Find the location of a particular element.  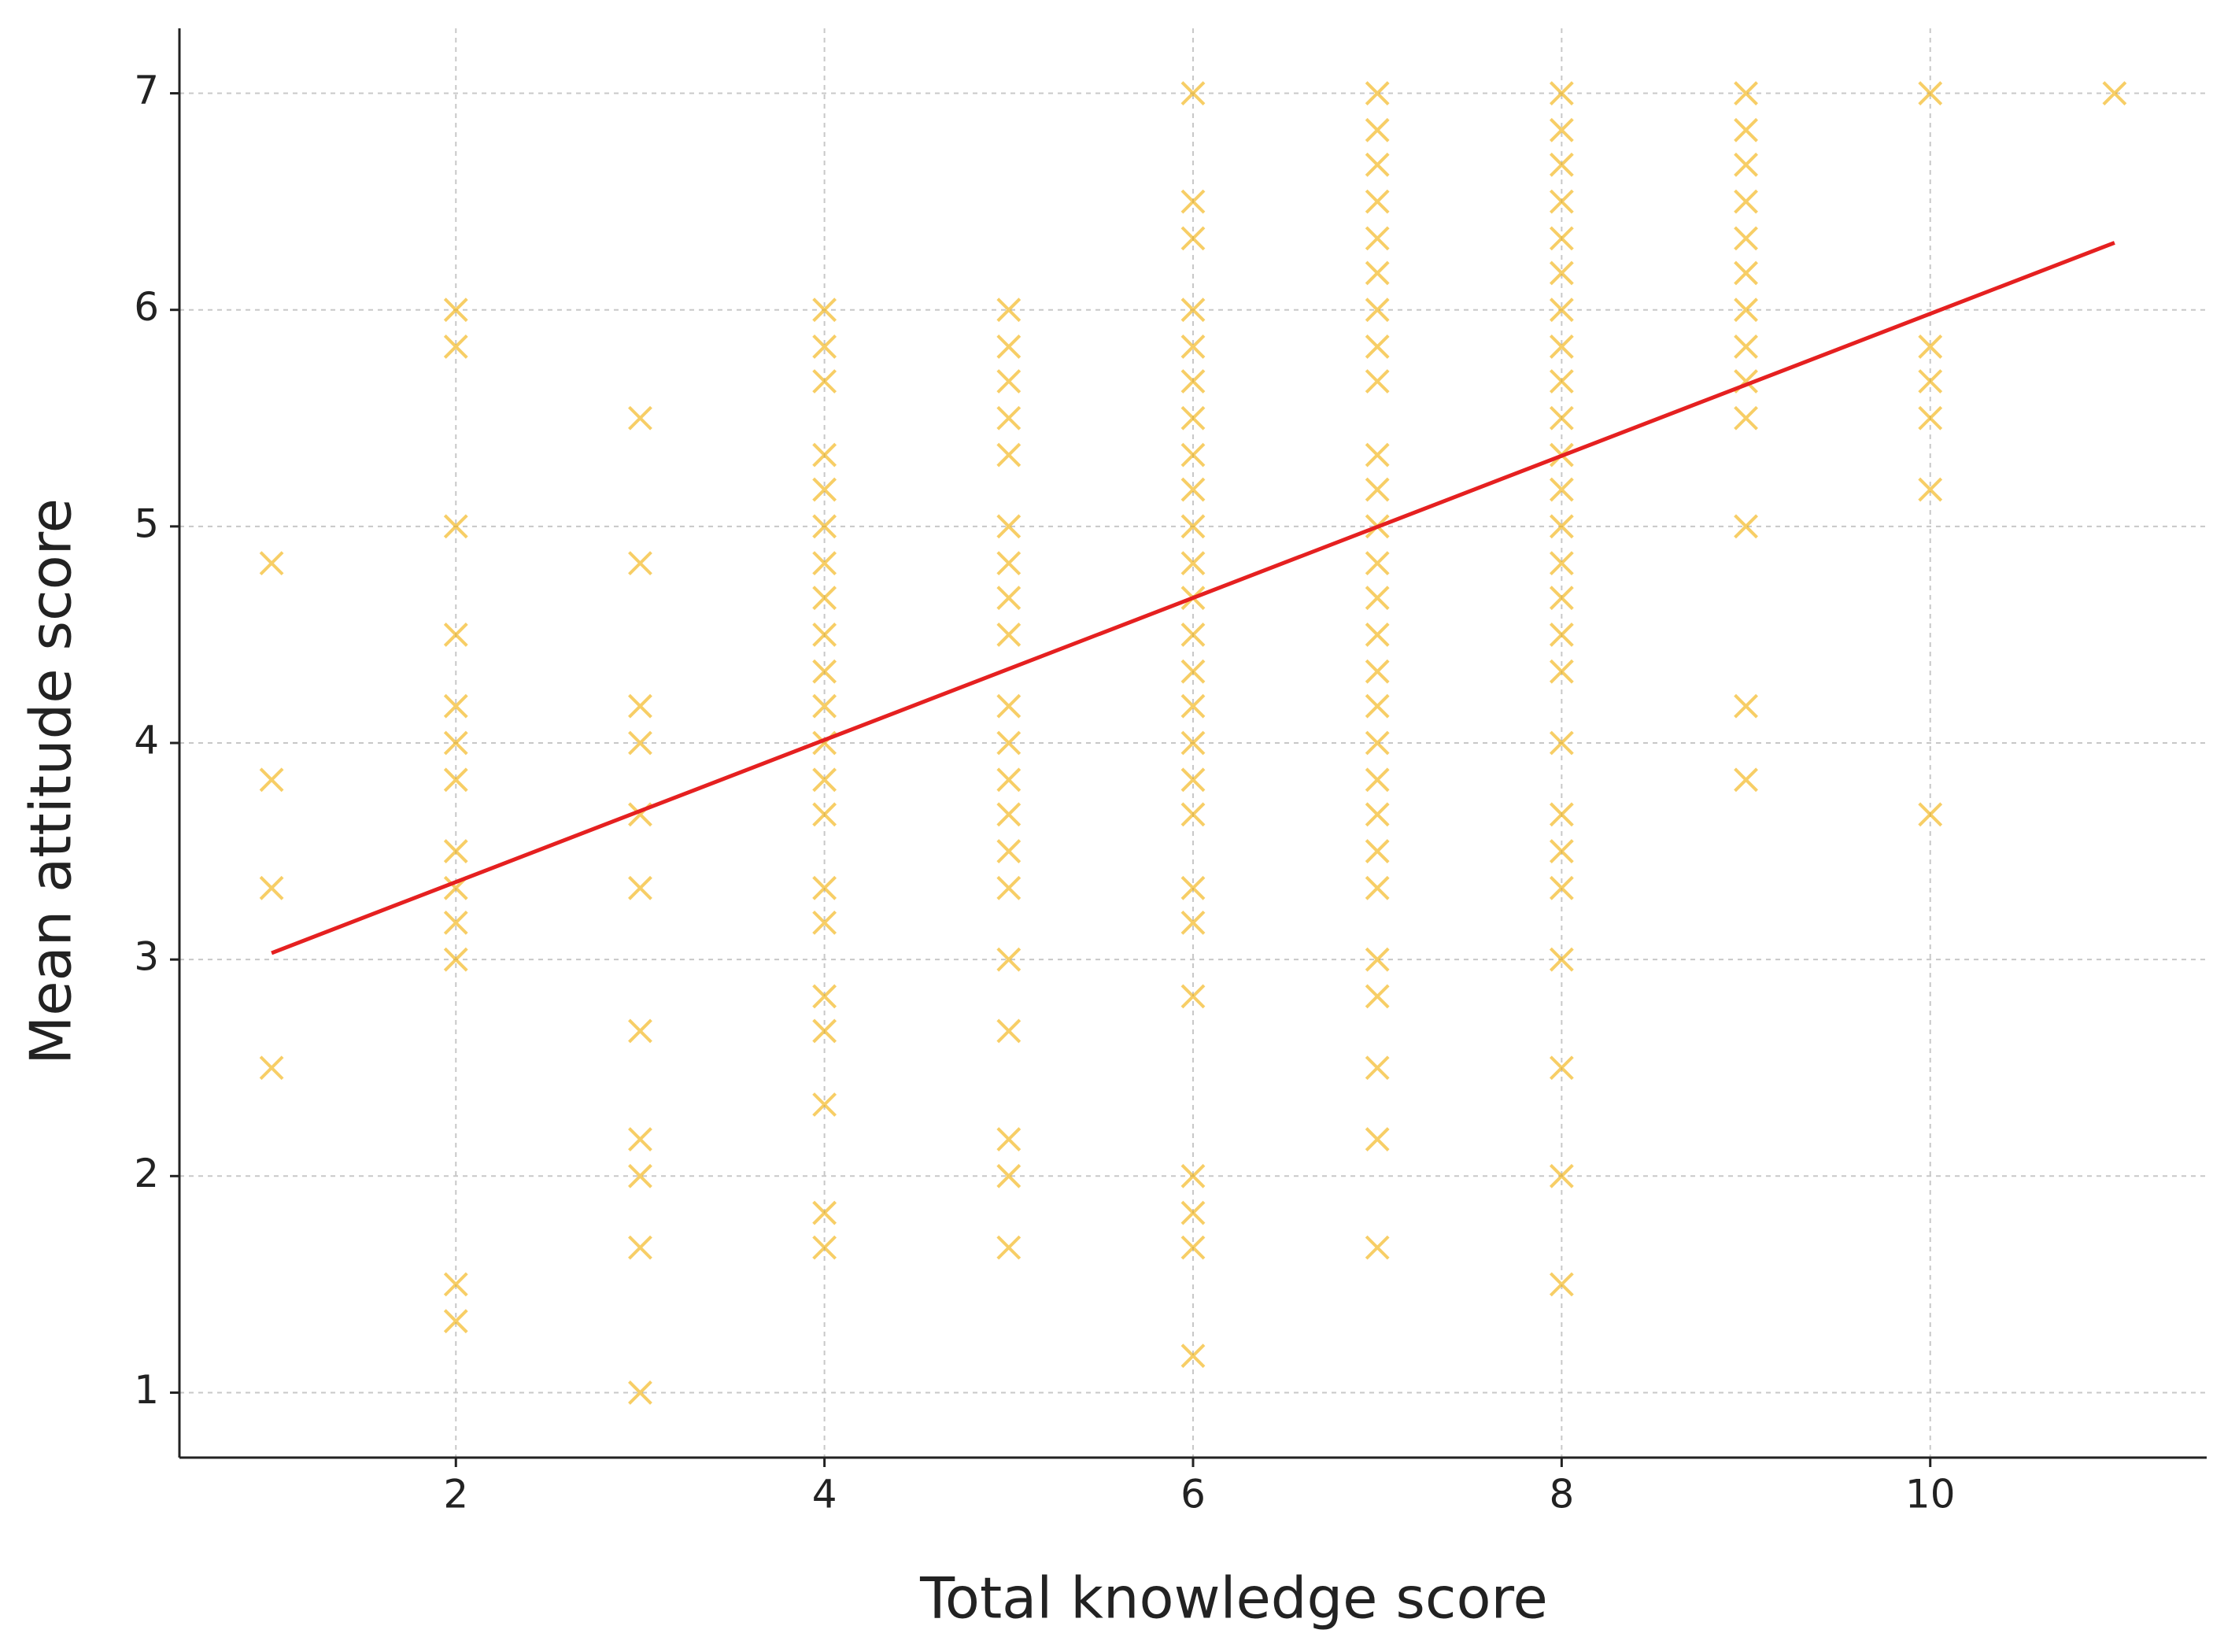

x-tick-label: 2 is located at coordinates (455, 1495).